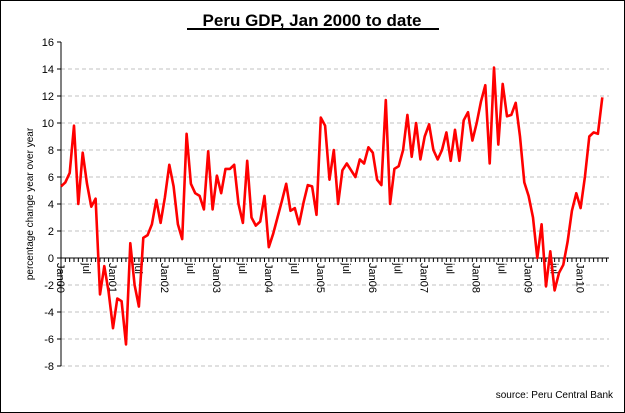 Image resolution: width=625 pixels, height=413 pixels. Describe the element at coordinates (424, 278) in the screenshot. I see `x-tick-label: Jan07` at that location.